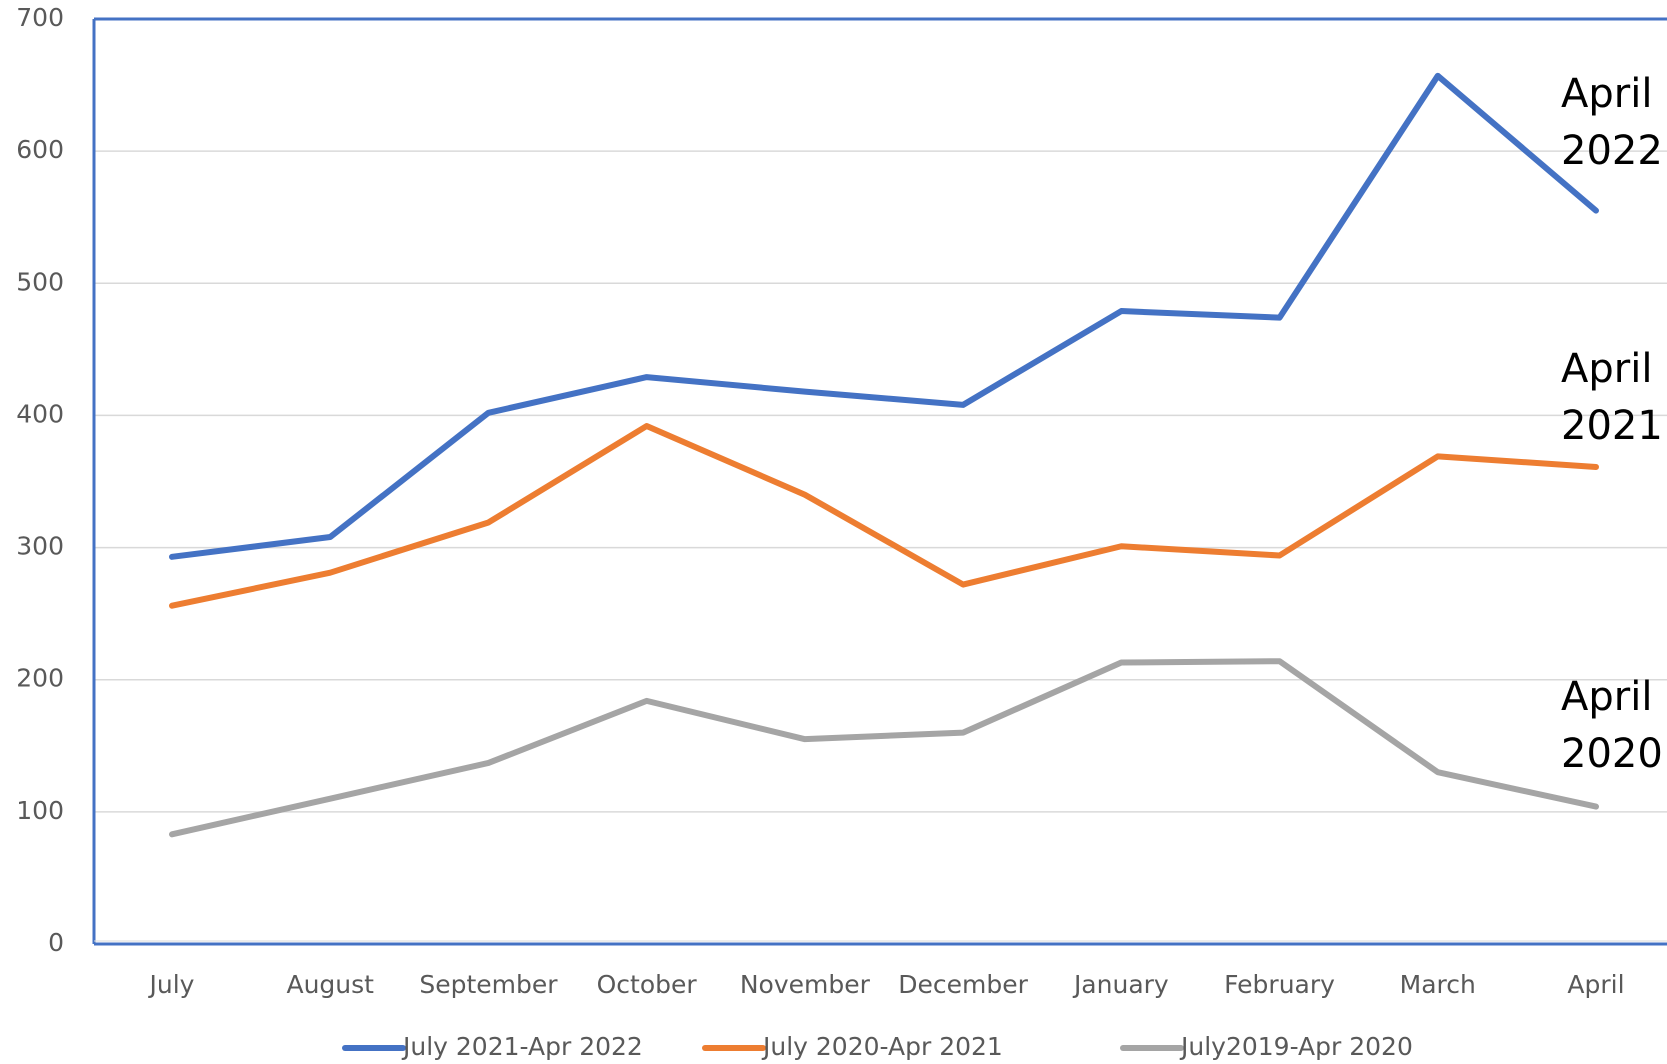  Describe the element at coordinates (40, 810) in the screenshot. I see `y-tick-label: 100` at that location.